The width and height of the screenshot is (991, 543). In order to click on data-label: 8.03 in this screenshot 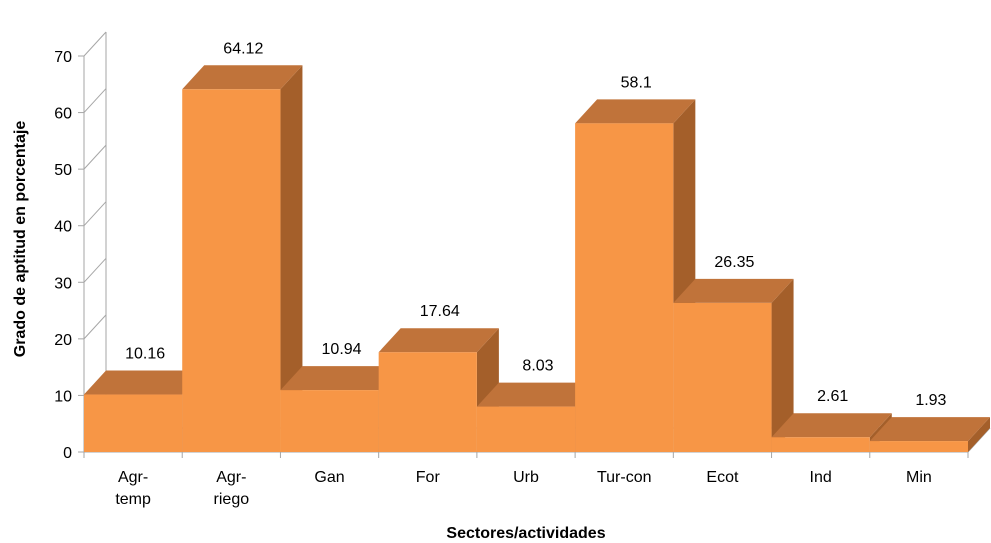, I will do `click(537, 366)`.